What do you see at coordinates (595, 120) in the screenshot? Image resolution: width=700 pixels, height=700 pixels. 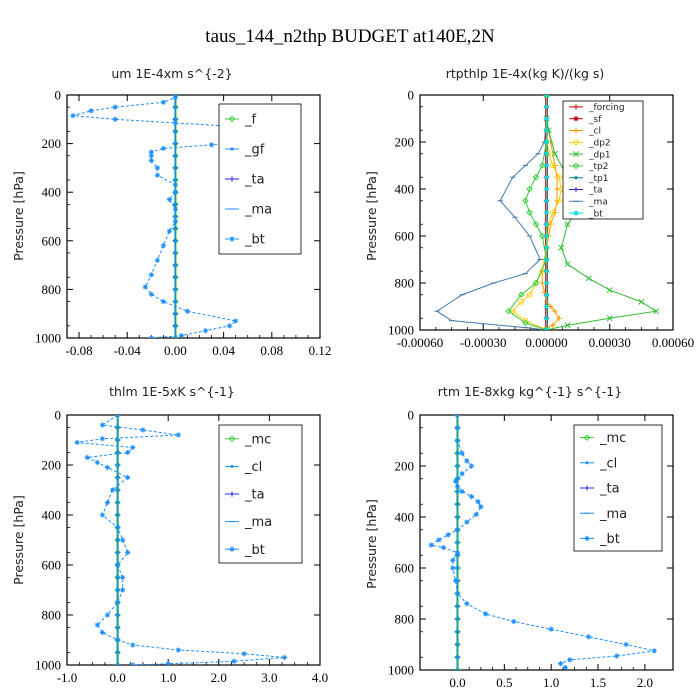 I see `legend-label: _sf` at bounding box center [595, 120].